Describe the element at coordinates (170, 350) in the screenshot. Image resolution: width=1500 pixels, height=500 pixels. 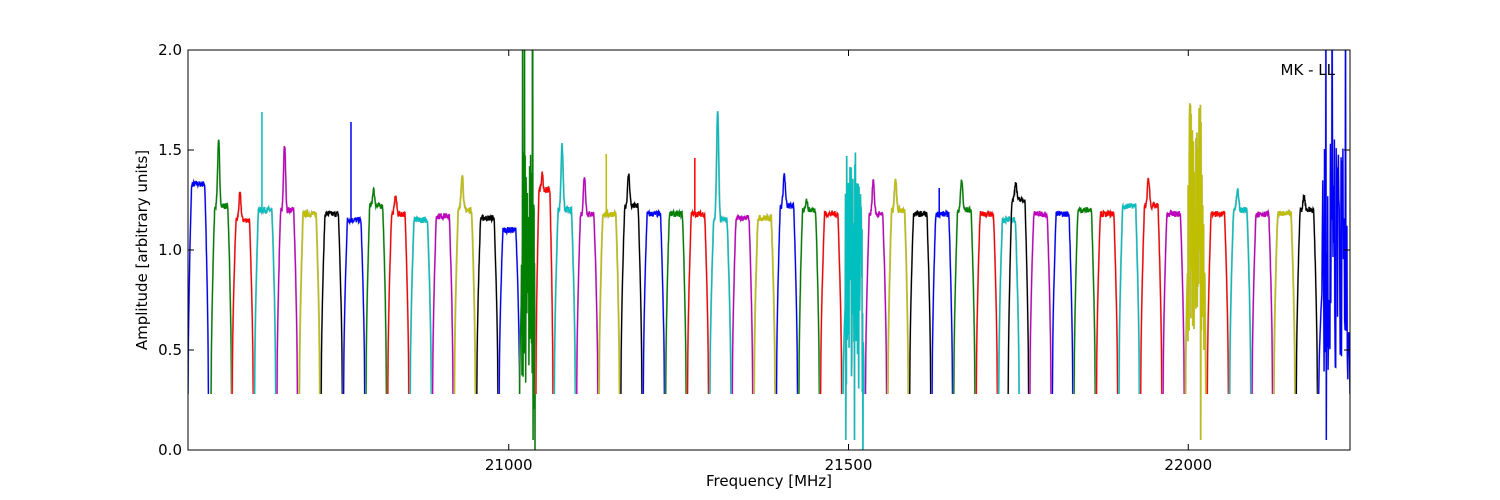
I see `y-tick-label-0.5: 0.5` at that location.